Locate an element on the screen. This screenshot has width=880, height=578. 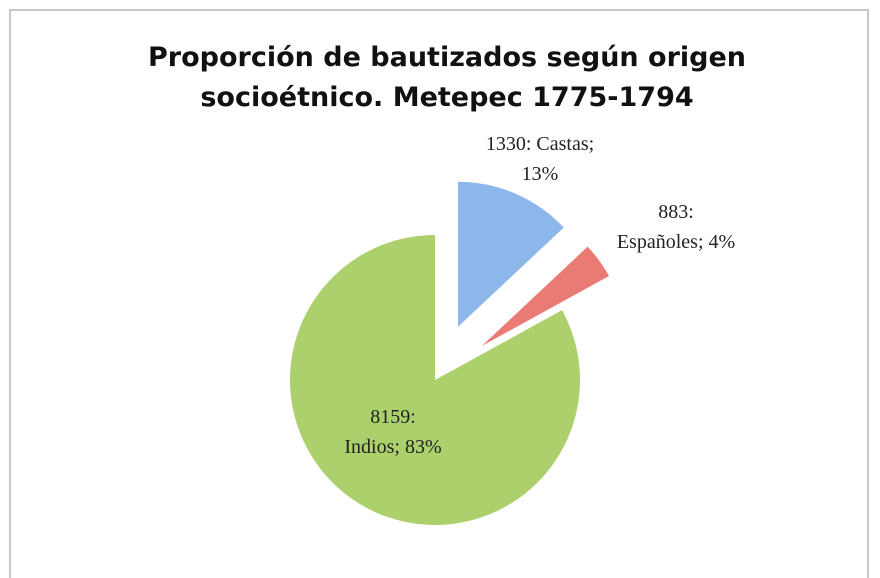
chart-title: socioétnico. Metepec 1775-1794 is located at coordinates (446, 97).